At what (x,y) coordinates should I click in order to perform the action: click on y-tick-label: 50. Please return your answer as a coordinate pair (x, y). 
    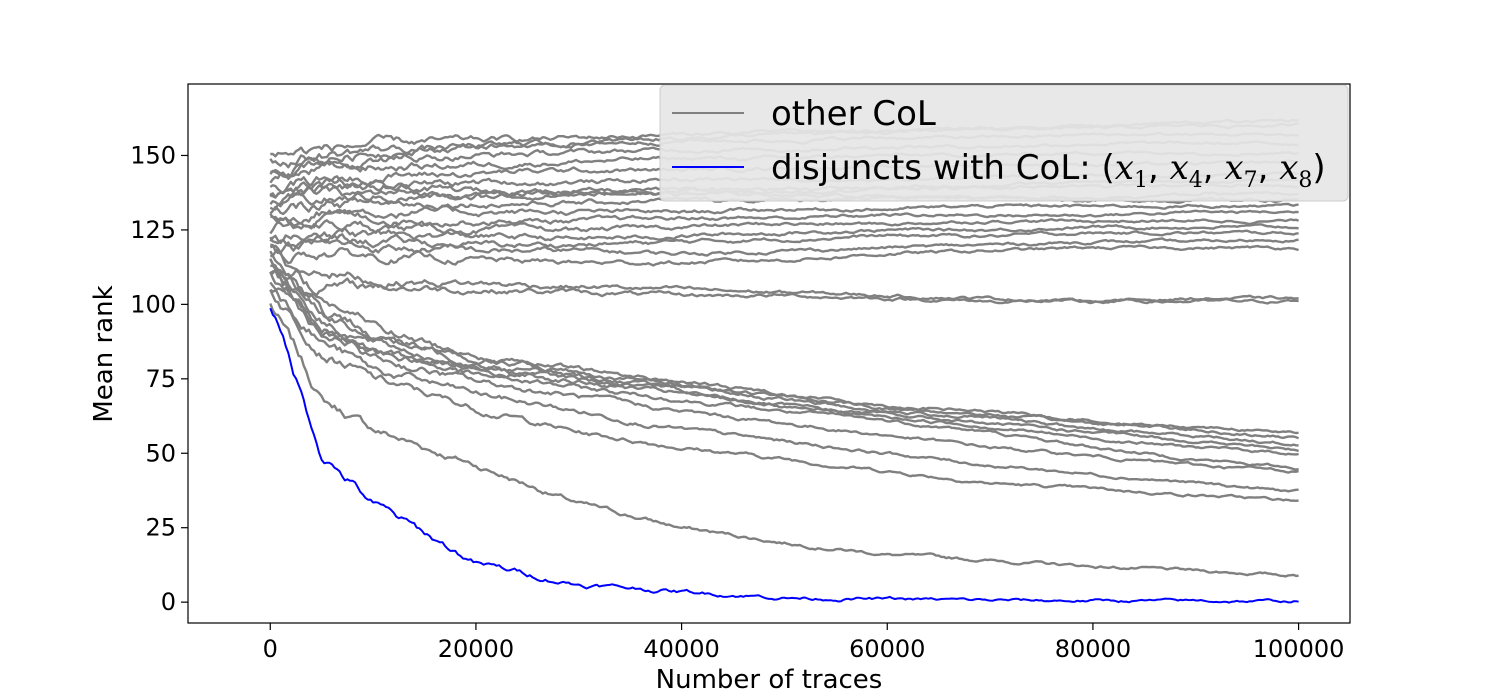
    Looking at the image, I should click on (160, 453).